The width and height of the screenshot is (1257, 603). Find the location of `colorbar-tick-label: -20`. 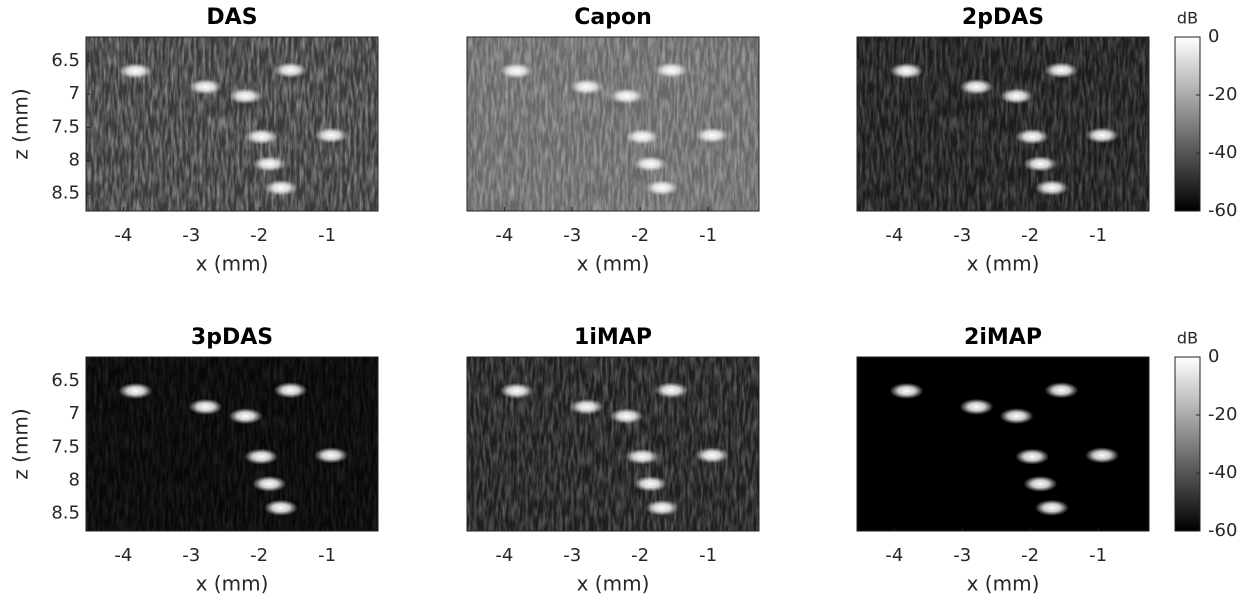

colorbar-tick-label: -20 is located at coordinates (1222, 414).